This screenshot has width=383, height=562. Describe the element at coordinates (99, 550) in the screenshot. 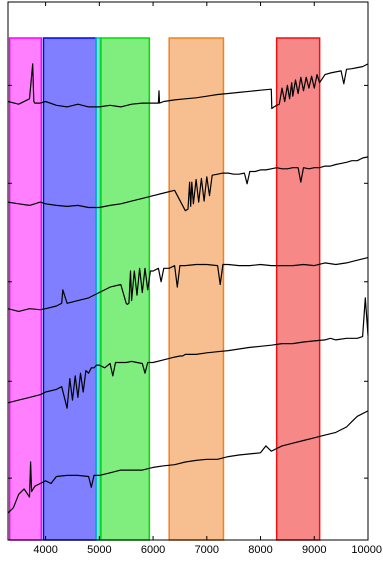

I see `x-tick-label-2: 5000` at that location.